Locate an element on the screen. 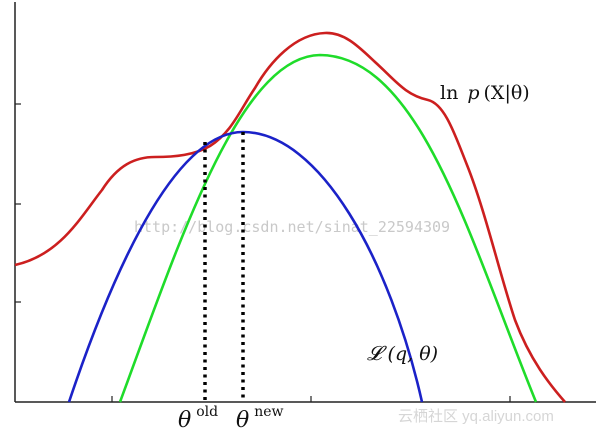  theta-new-label: θ new is located at coordinates (260, 418).